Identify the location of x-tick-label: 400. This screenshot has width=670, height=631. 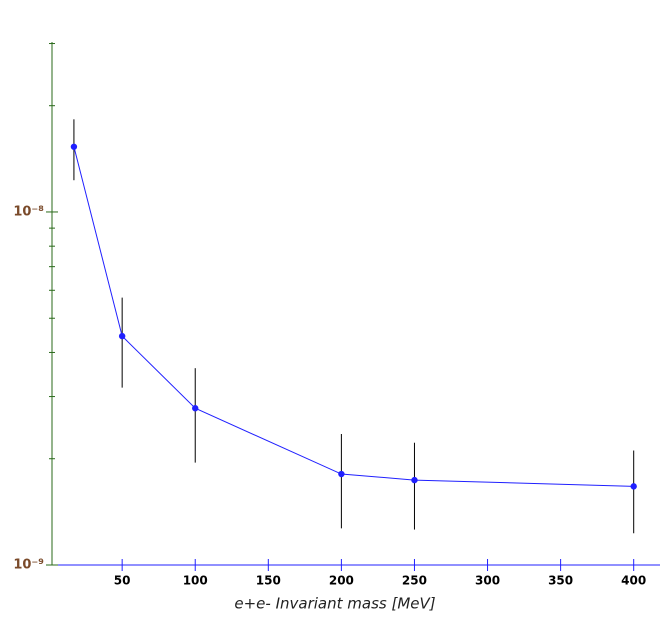
(633, 581).